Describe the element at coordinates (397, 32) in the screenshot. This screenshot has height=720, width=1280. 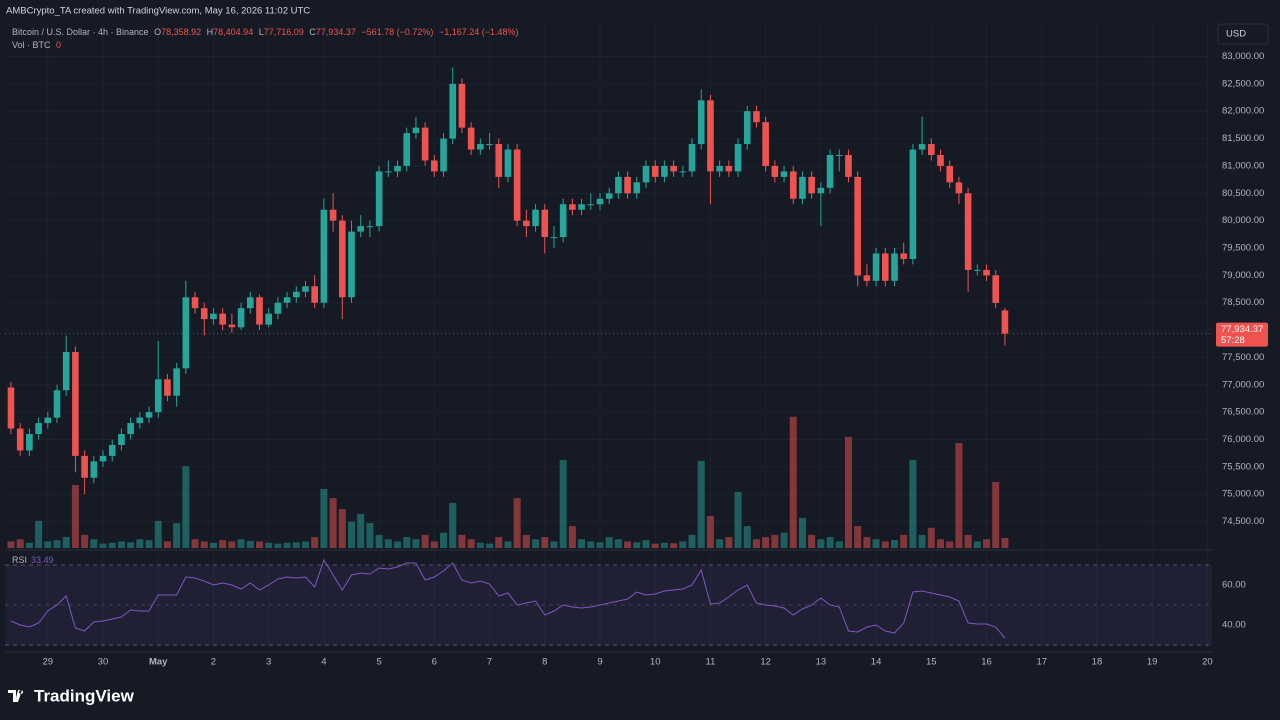
I see `change: −561.78 (−0.72%)` at that location.